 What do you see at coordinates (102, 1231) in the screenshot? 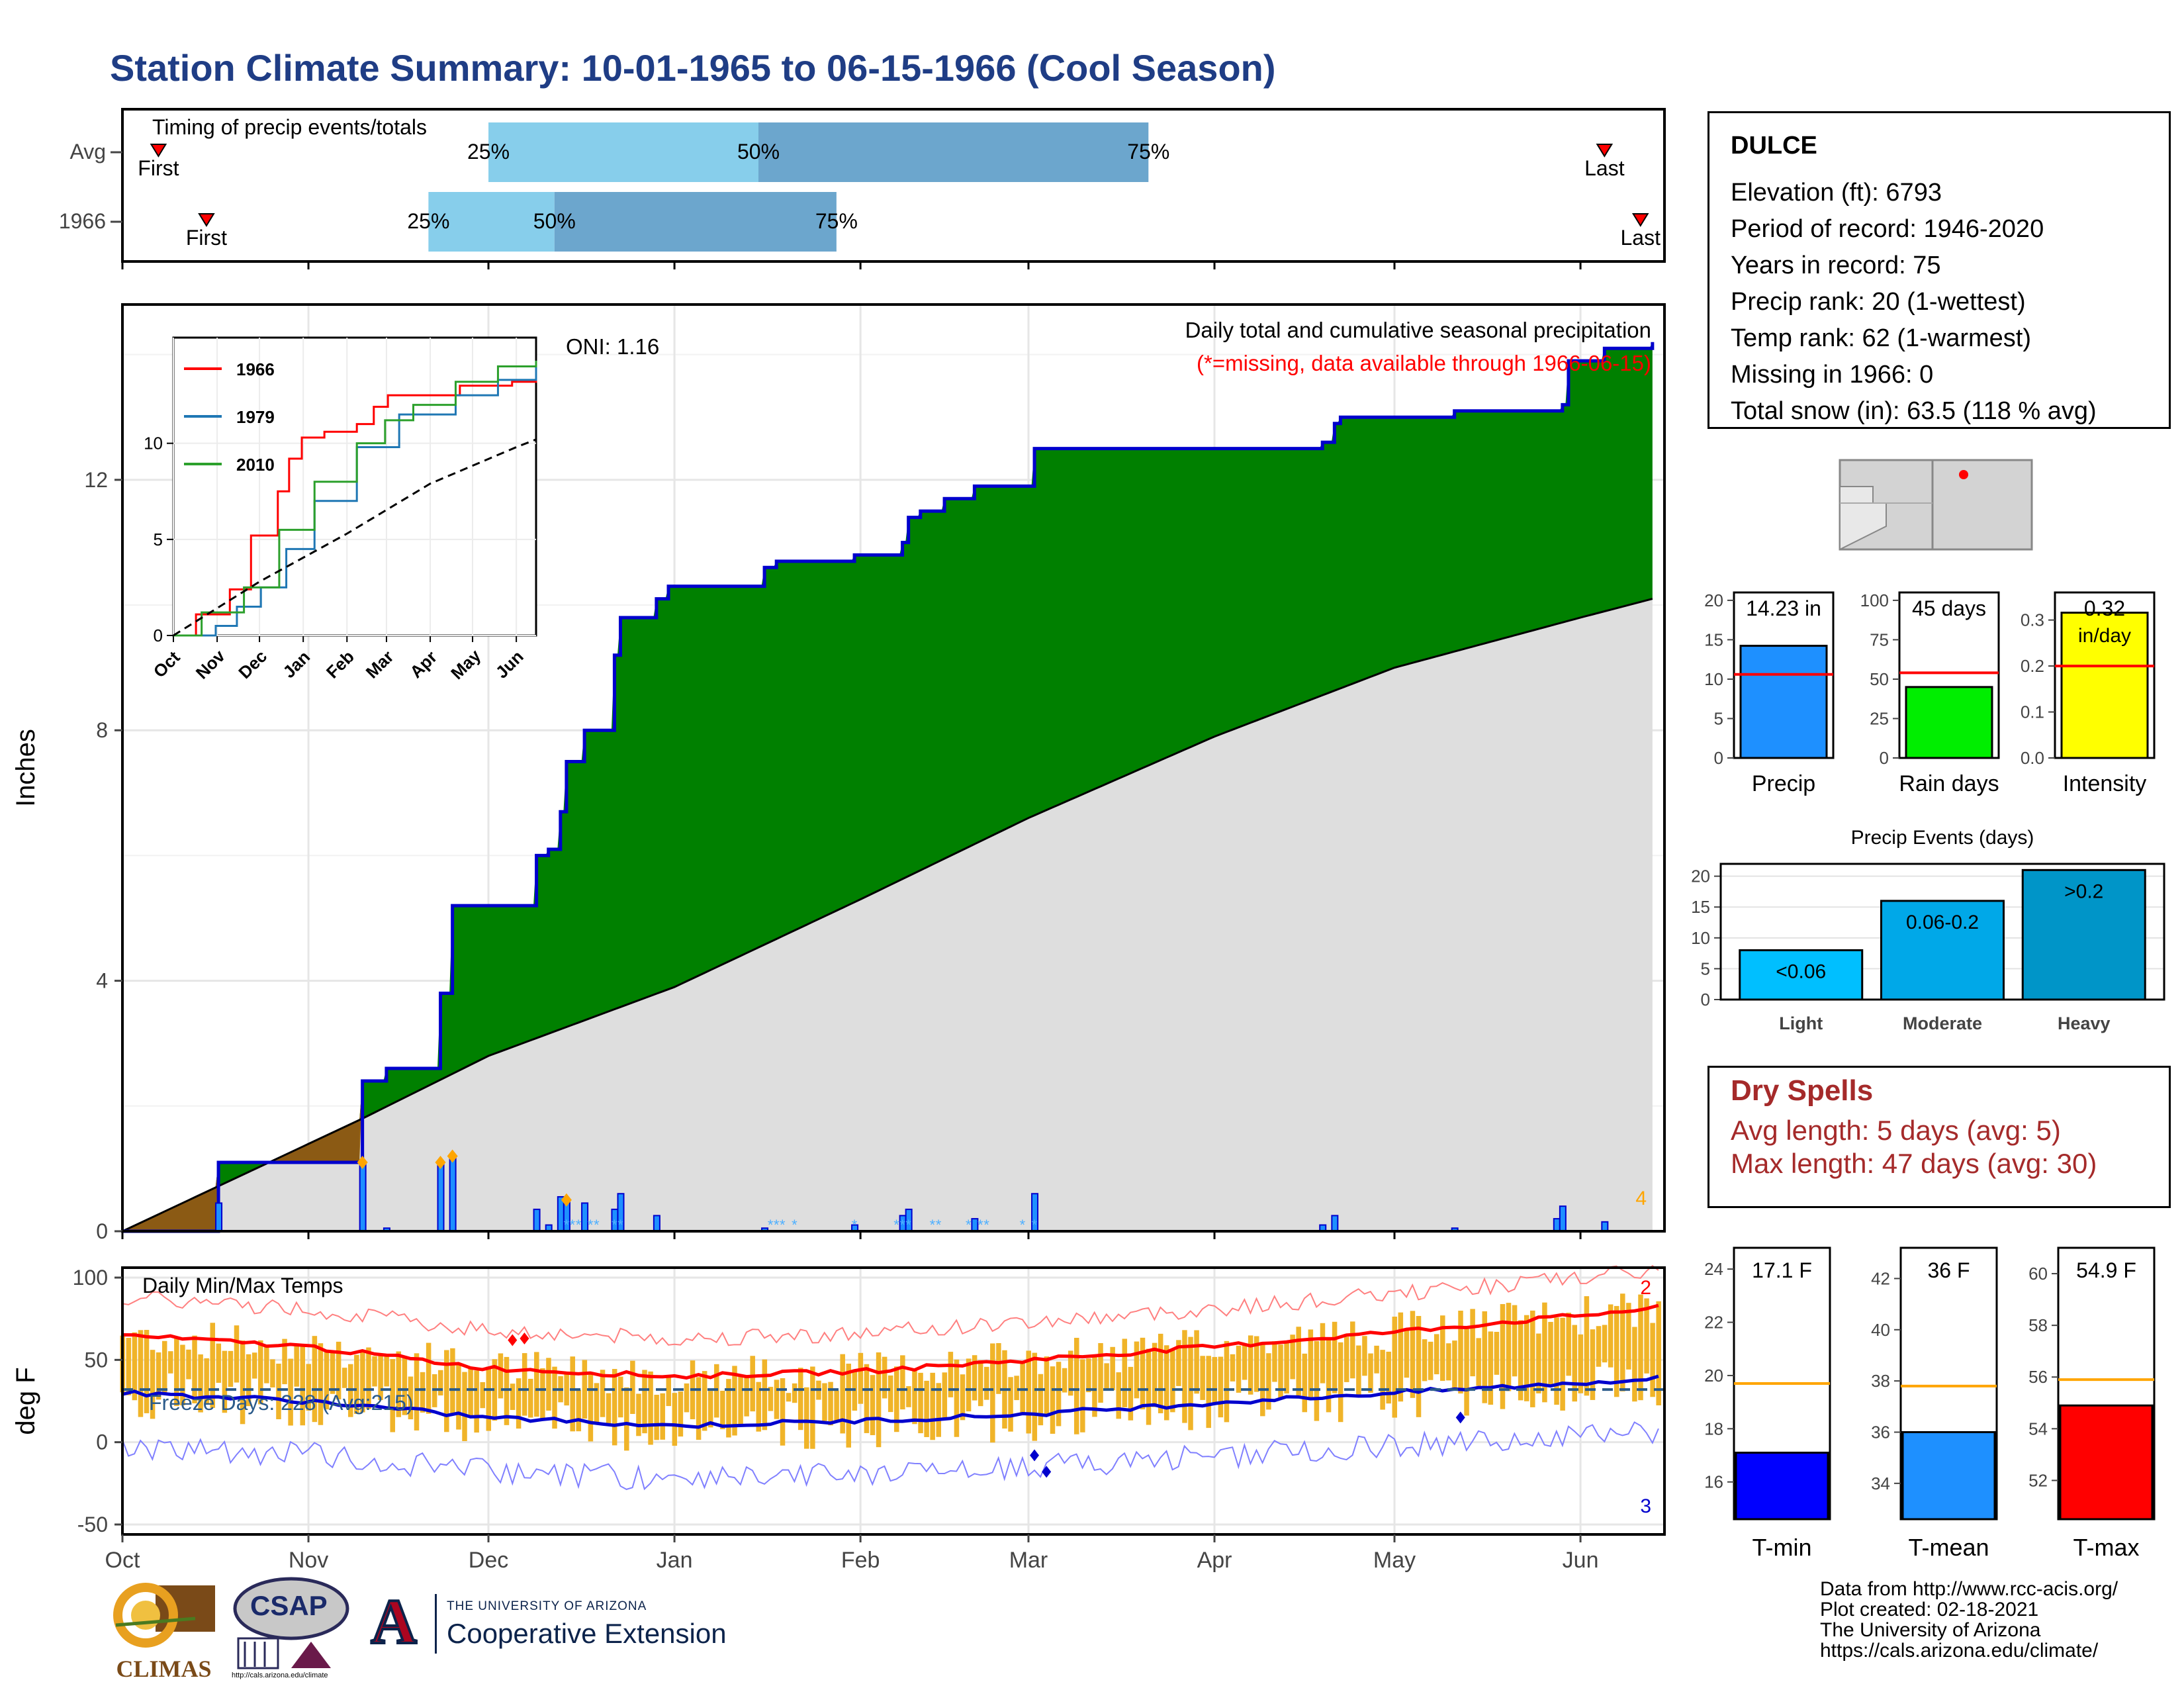
I see `y-tick-label: 0` at bounding box center [102, 1231].